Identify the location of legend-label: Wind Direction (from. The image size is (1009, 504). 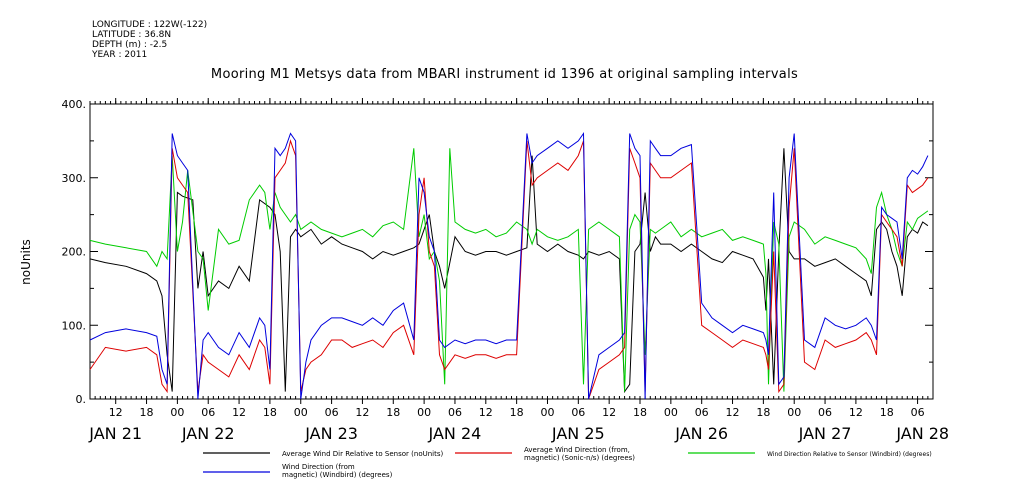
(318, 467).